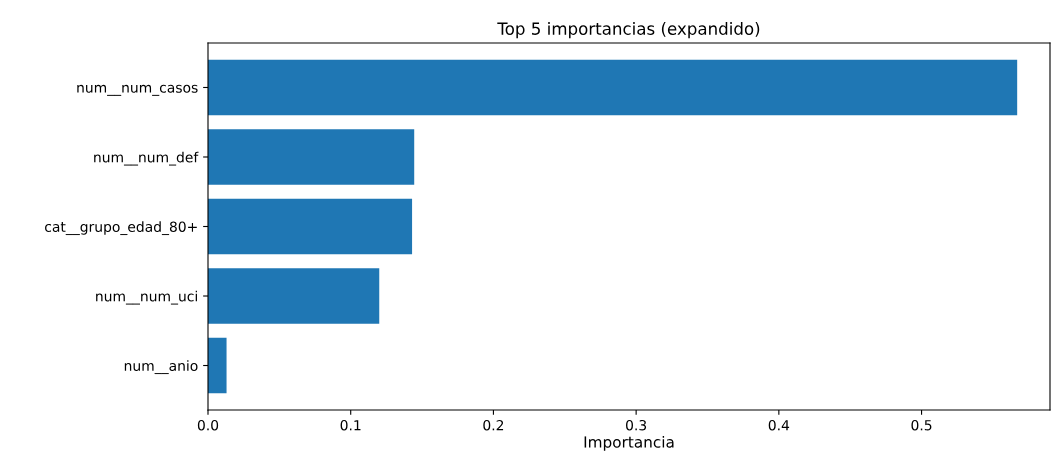 The height and width of the screenshot is (463, 1052). What do you see at coordinates (921, 425) in the screenshot?
I see `x-tick-label: 0.5` at bounding box center [921, 425].